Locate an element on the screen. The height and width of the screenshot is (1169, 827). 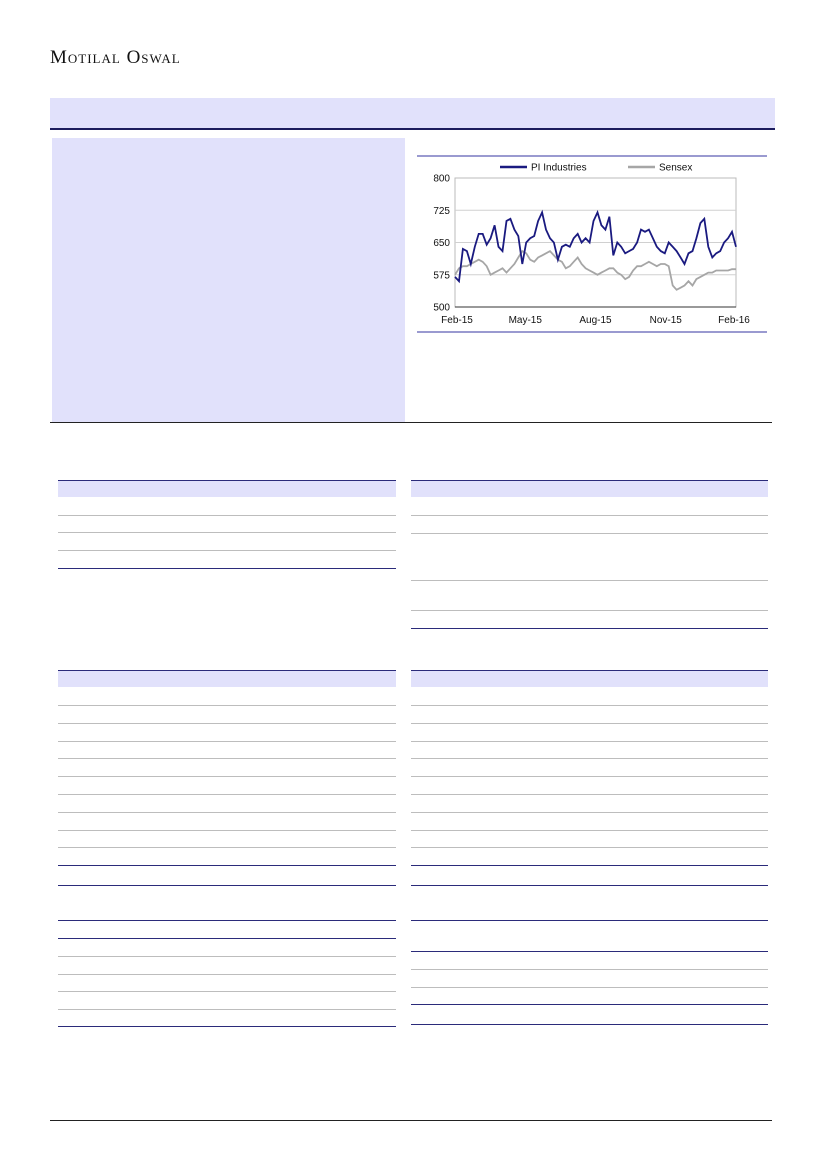
x-tick-label: Aug-15 is located at coordinates (595, 320).